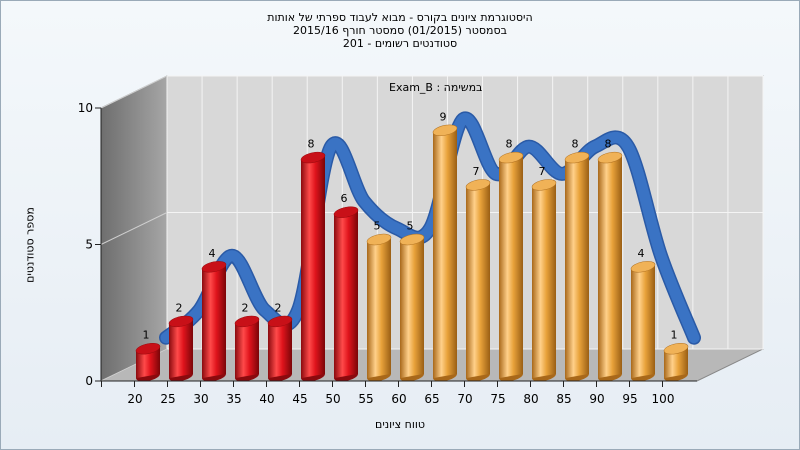  What do you see at coordinates (200, 399) in the screenshot?
I see `x-tick-label: 30` at bounding box center [200, 399].